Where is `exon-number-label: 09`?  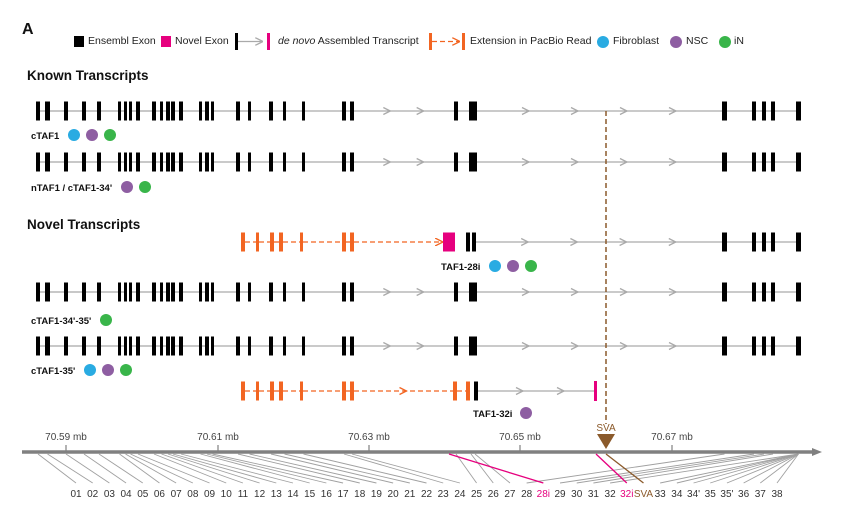
exon-number-label: 09 is located at coordinates (210, 494).